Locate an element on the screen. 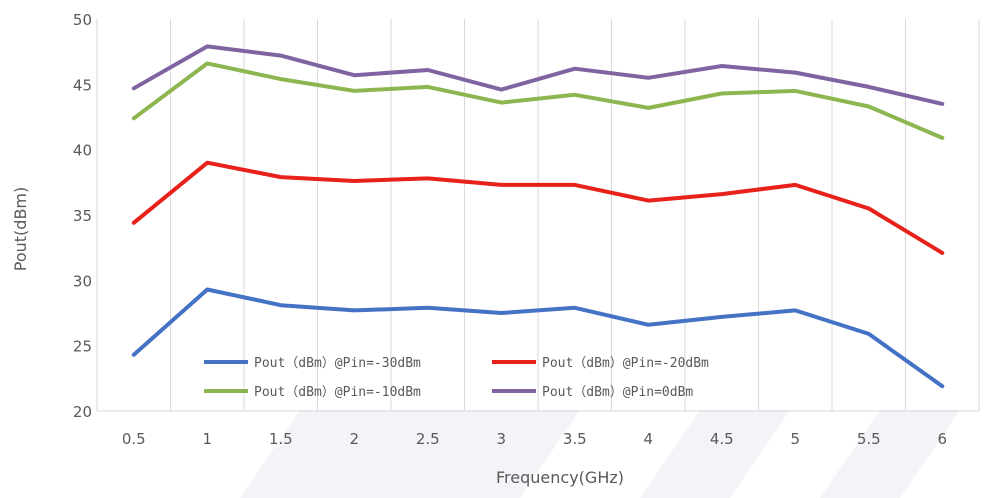  x-tick-label: 5.5 is located at coordinates (869, 439).